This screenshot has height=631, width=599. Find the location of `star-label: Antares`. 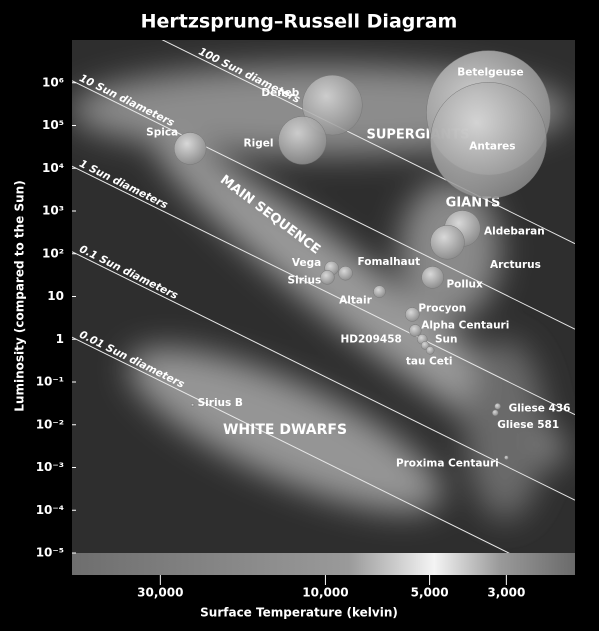

star-label: Antares is located at coordinates (492, 146).